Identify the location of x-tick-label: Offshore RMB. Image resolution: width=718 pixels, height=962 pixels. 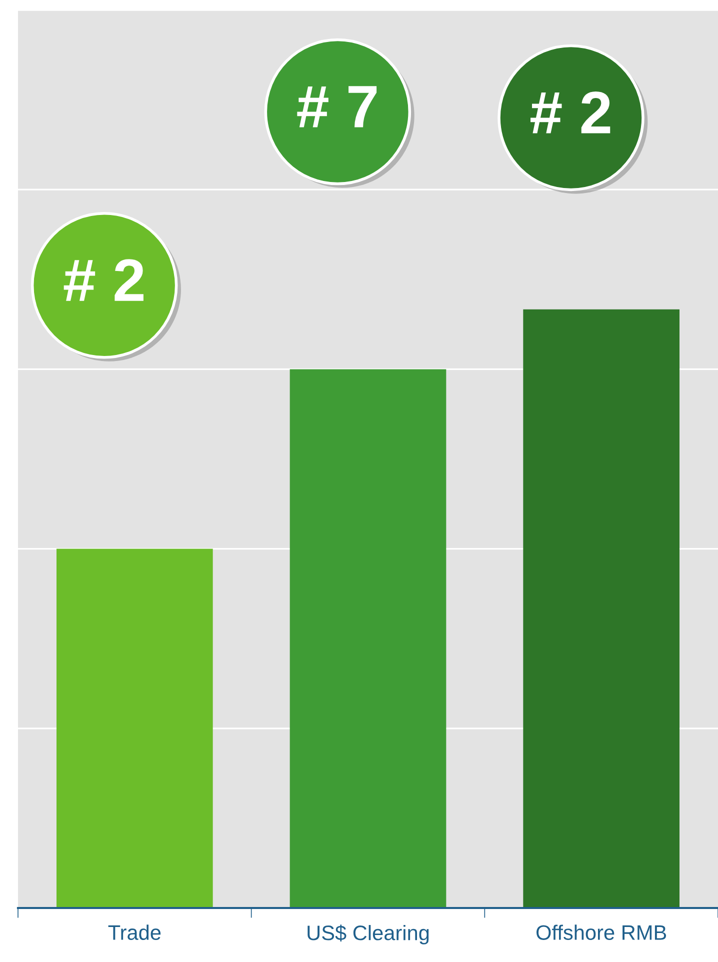
(601, 932).